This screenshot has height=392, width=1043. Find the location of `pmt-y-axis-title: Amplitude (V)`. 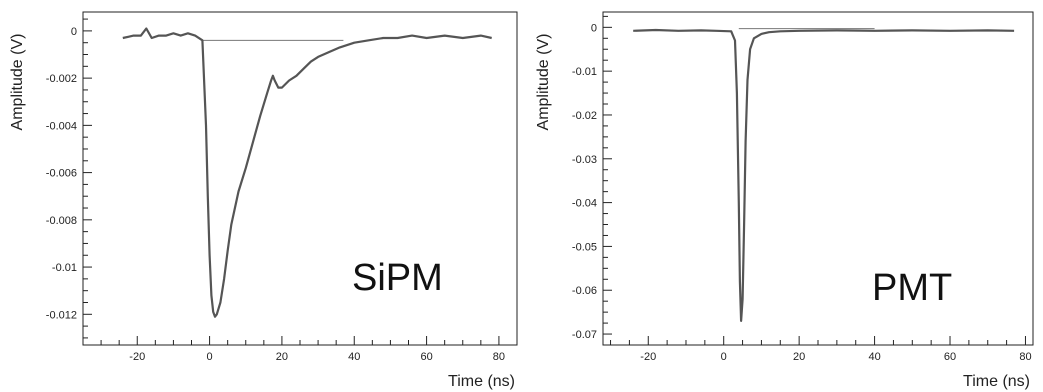

pmt-y-axis-title: Amplitude (V) is located at coordinates (543, 82).